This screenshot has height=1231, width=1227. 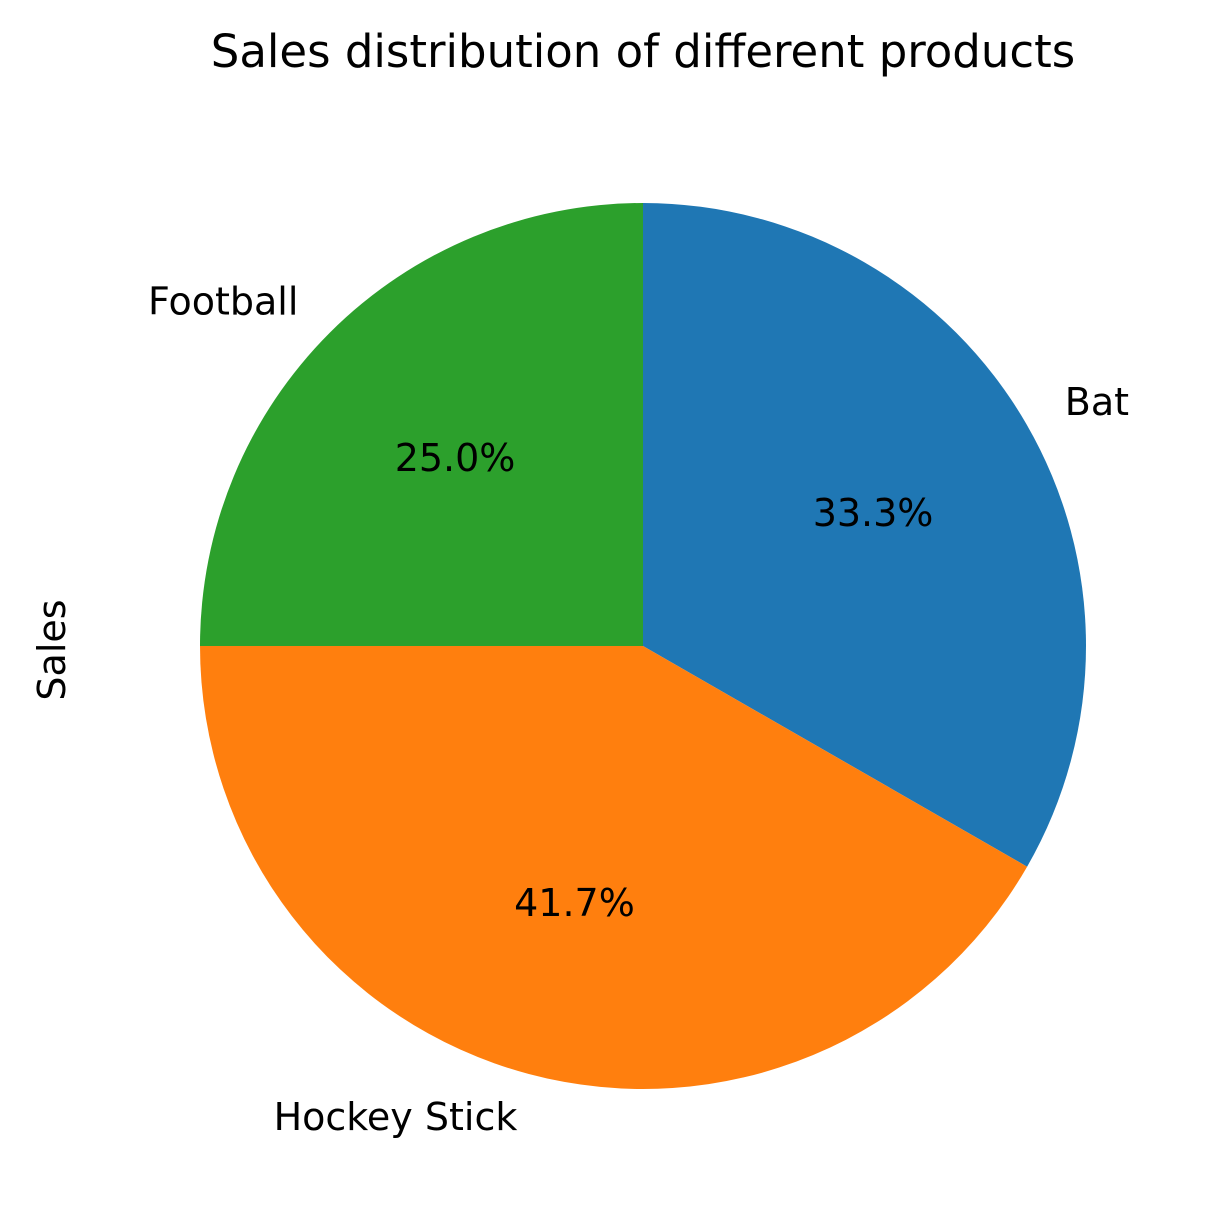 I want to click on slice-percent-bat: 33.3%, so click(x=873, y=513).